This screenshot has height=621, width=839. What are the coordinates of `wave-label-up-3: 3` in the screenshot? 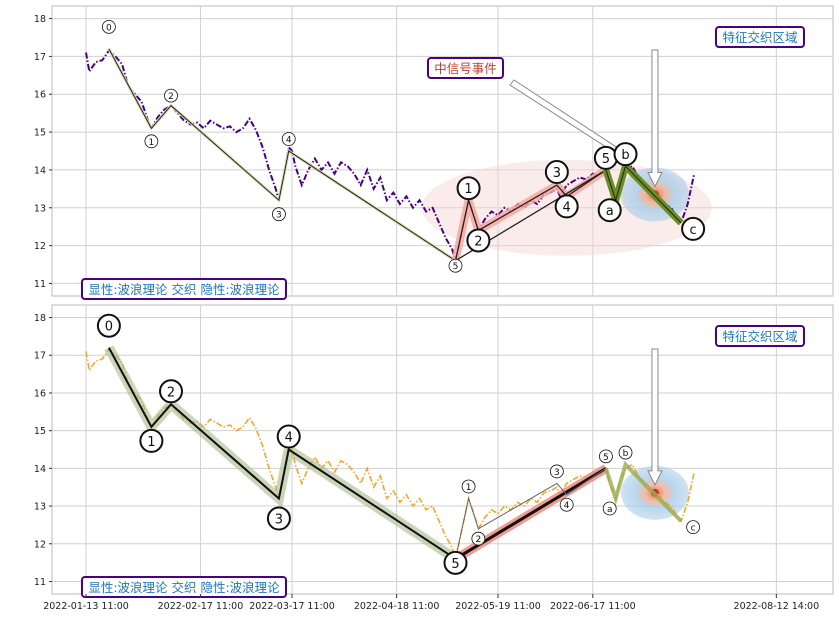 It's located at (556, 471).